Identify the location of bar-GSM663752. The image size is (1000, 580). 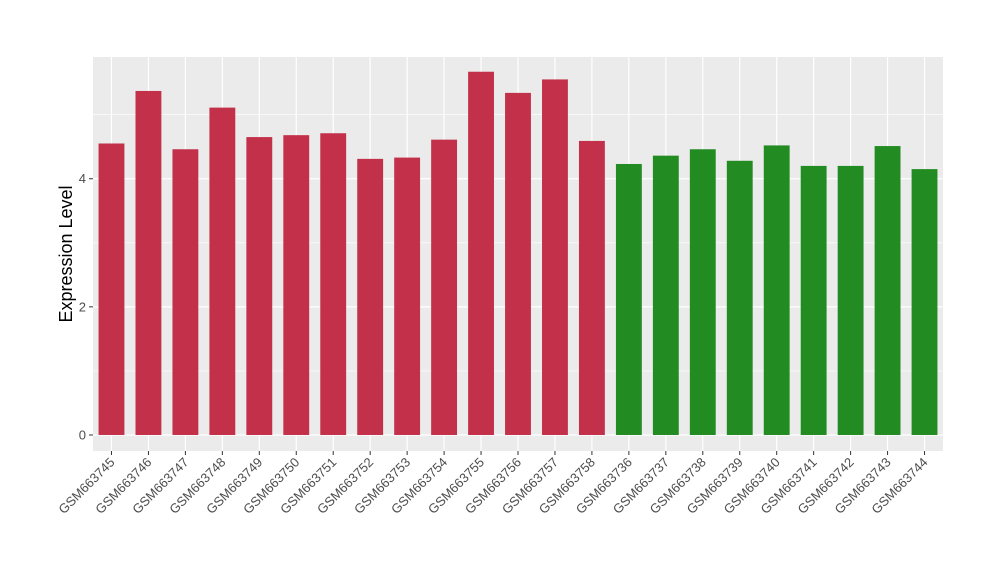
(370, 296).